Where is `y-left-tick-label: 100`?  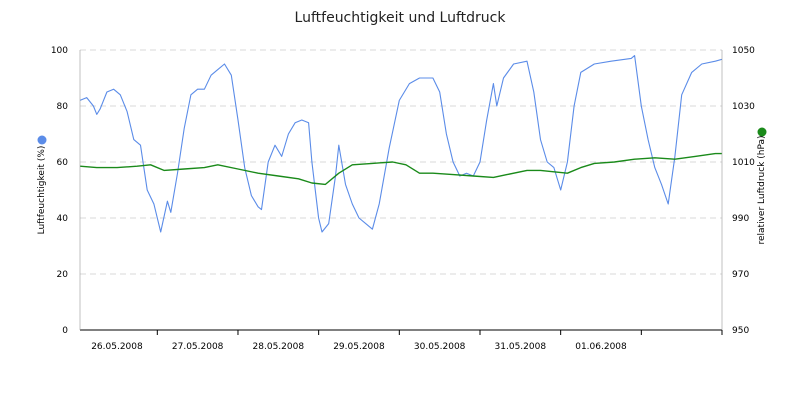 y-left-tick-label: 100 is located at coordinates (59, 51).